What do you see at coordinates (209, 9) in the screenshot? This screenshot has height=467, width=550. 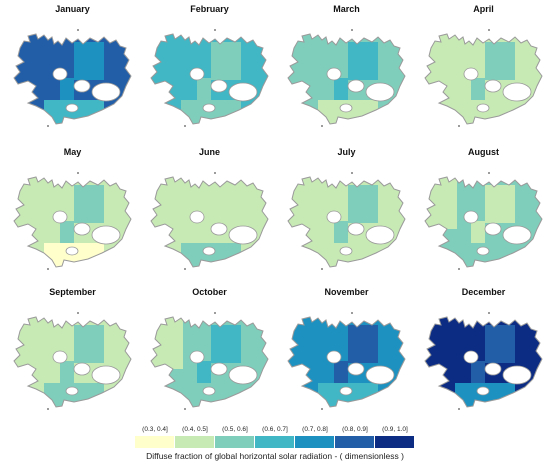 I see `month-title: February` at bounding box center [209, 9].